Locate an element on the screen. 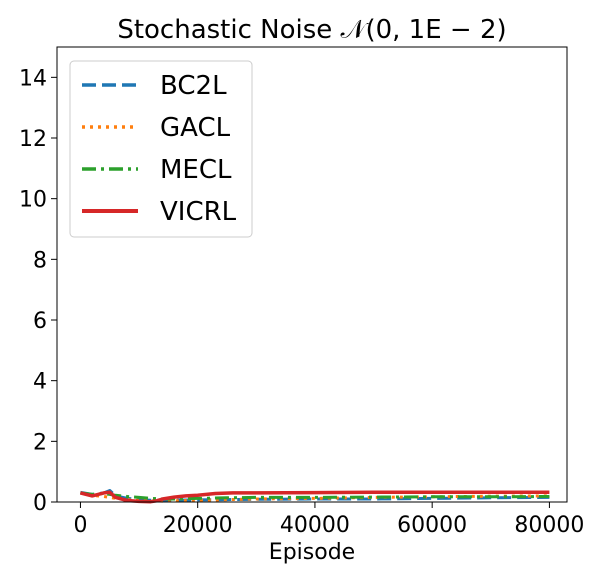 The width and height of the screenshot is (600, 580). y-tick-label: 8 is located at coordinates (40, 260).